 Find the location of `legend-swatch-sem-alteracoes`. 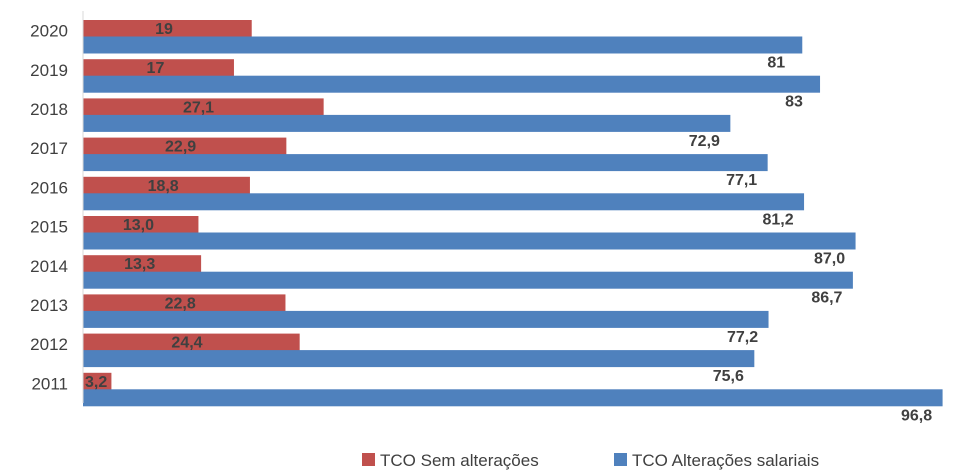

legend-swatch-sem-alteracoes is located at coordinates (368, 459).